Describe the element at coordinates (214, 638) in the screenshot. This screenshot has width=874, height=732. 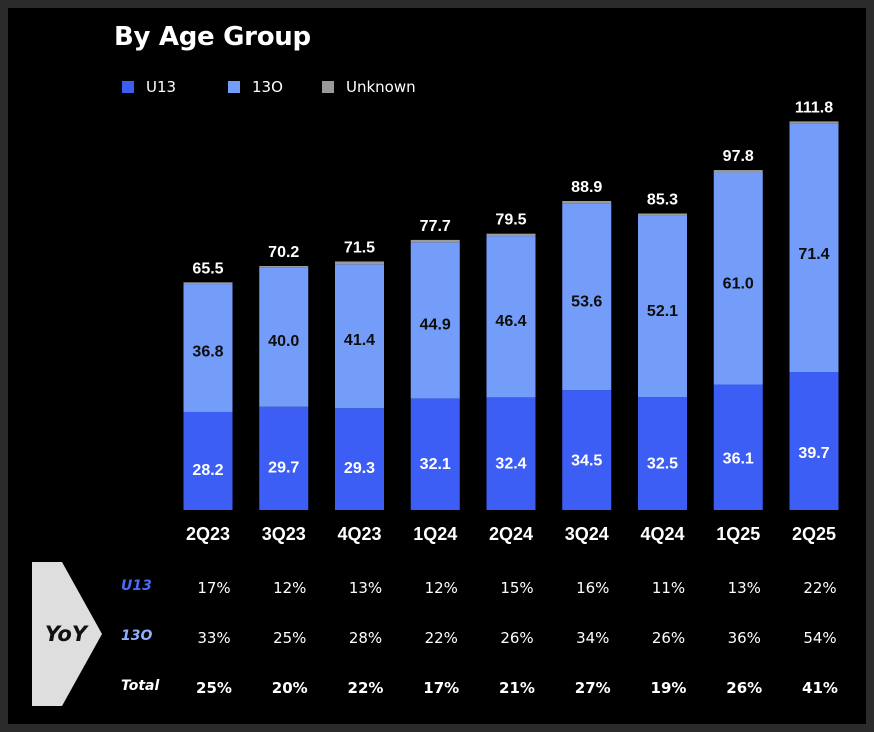
I see `yoy-cell-13o-2Q23: 33%` at that location.